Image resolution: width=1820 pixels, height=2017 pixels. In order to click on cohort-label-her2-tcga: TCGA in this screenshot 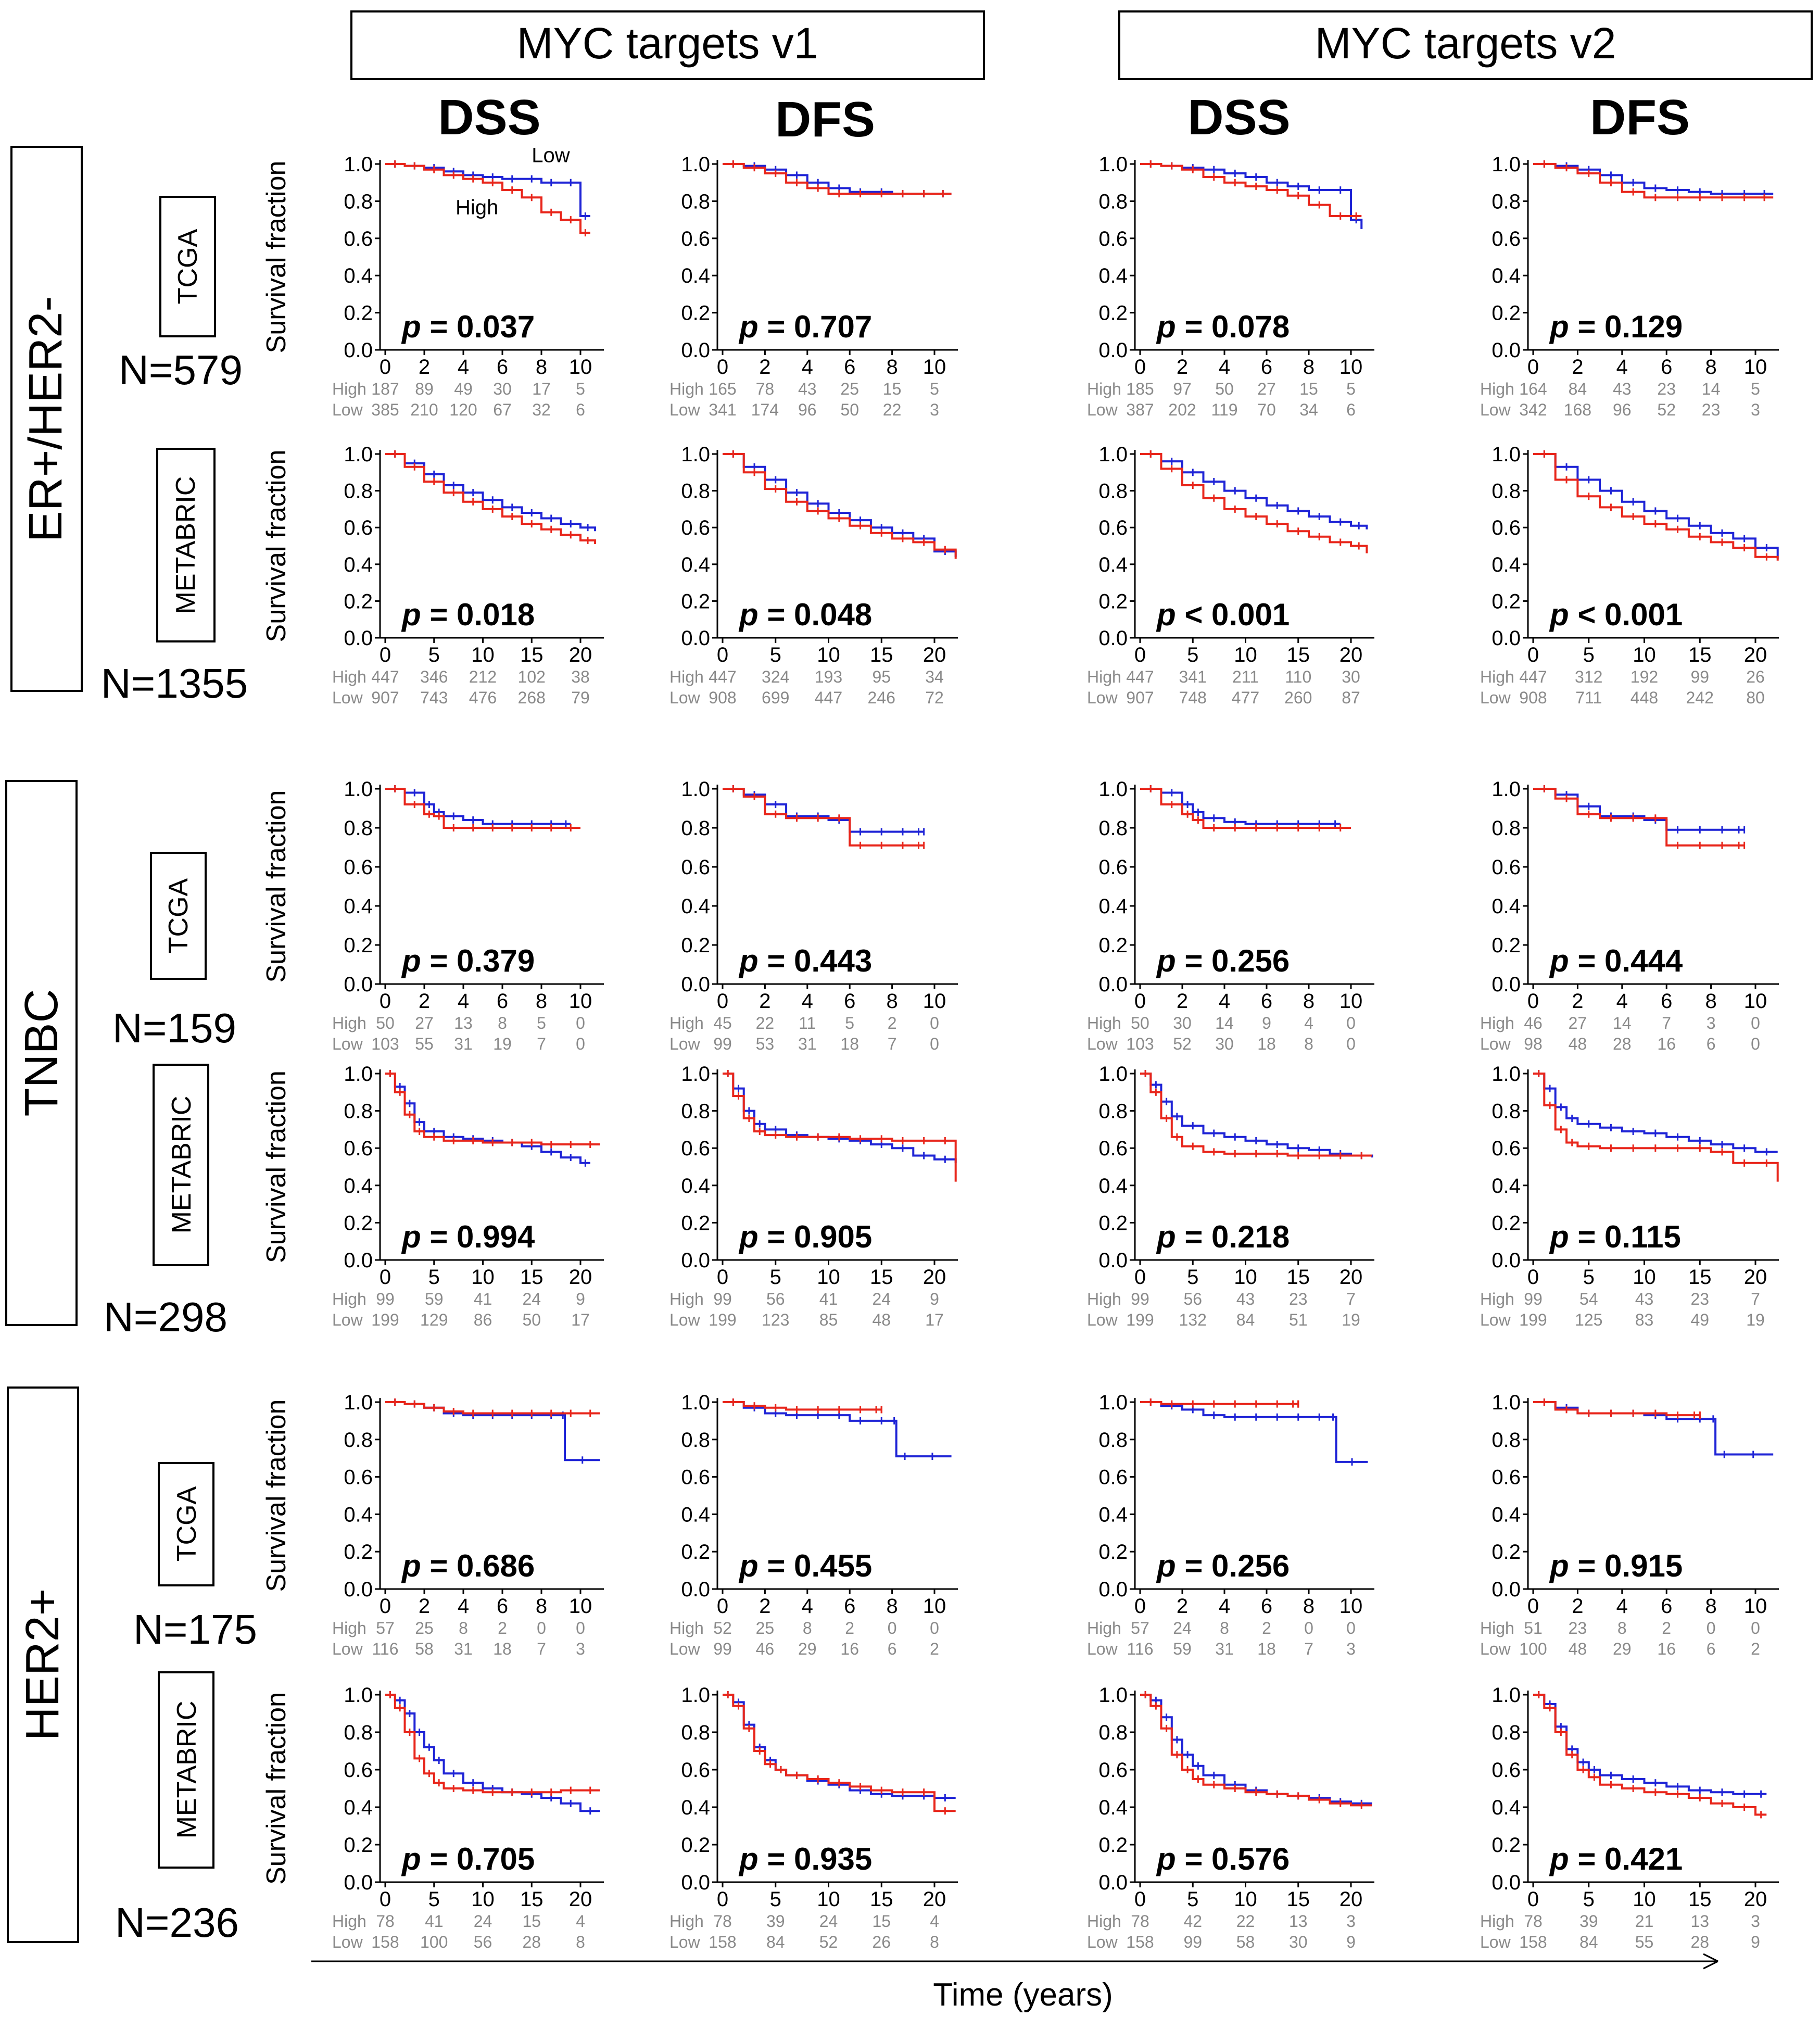, I will do `click(187, 1523)`.